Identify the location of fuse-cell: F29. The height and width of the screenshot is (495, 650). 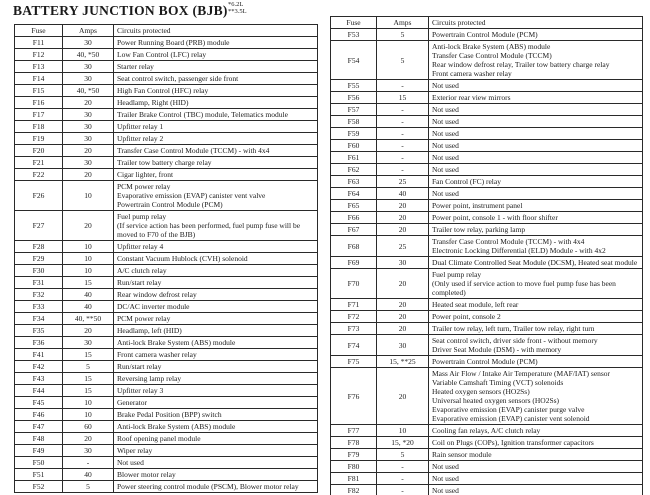
(38, 258).